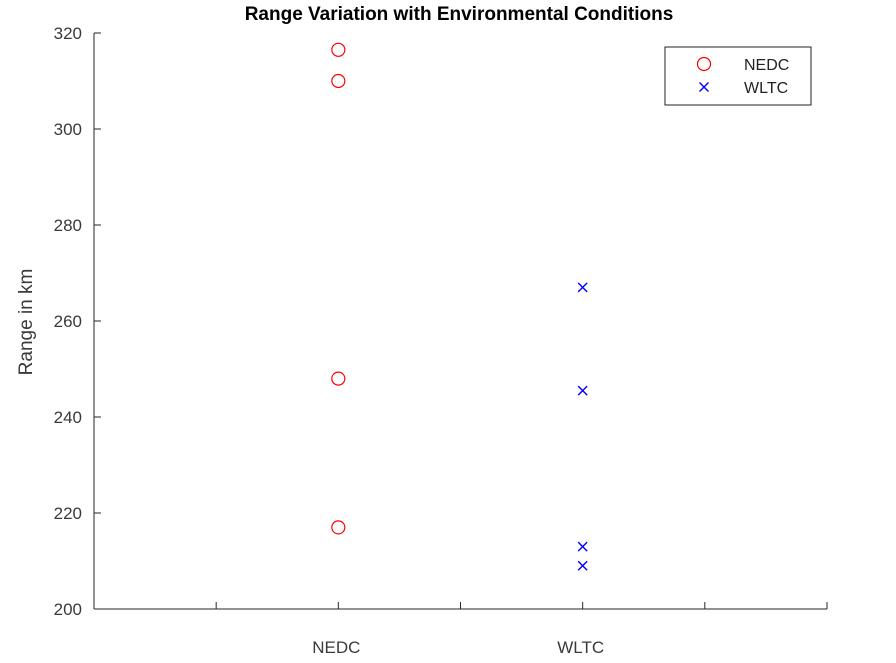  What do you see at coordinates (460, 629) in the screenshot?
I see `x-axis-ticks: NEDC WLTC` at bounding box center [460, 629].